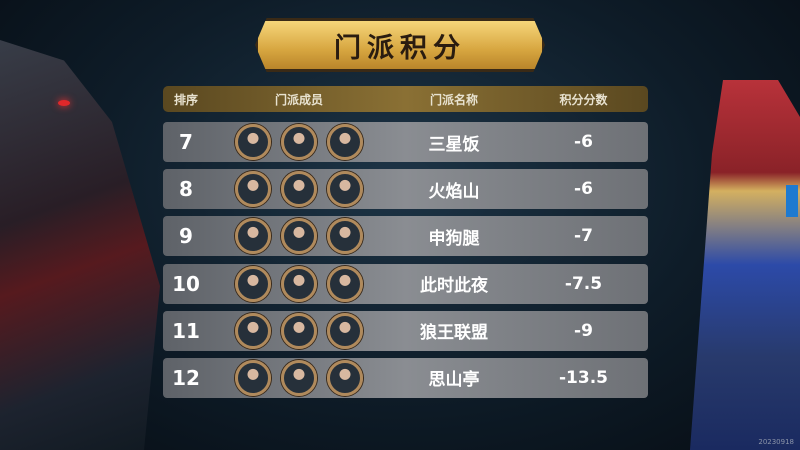 The image size is (800, 450). Describe the element at coordinates (776, 442) in the screenshot. I see `watermark: 20230918` at that location.